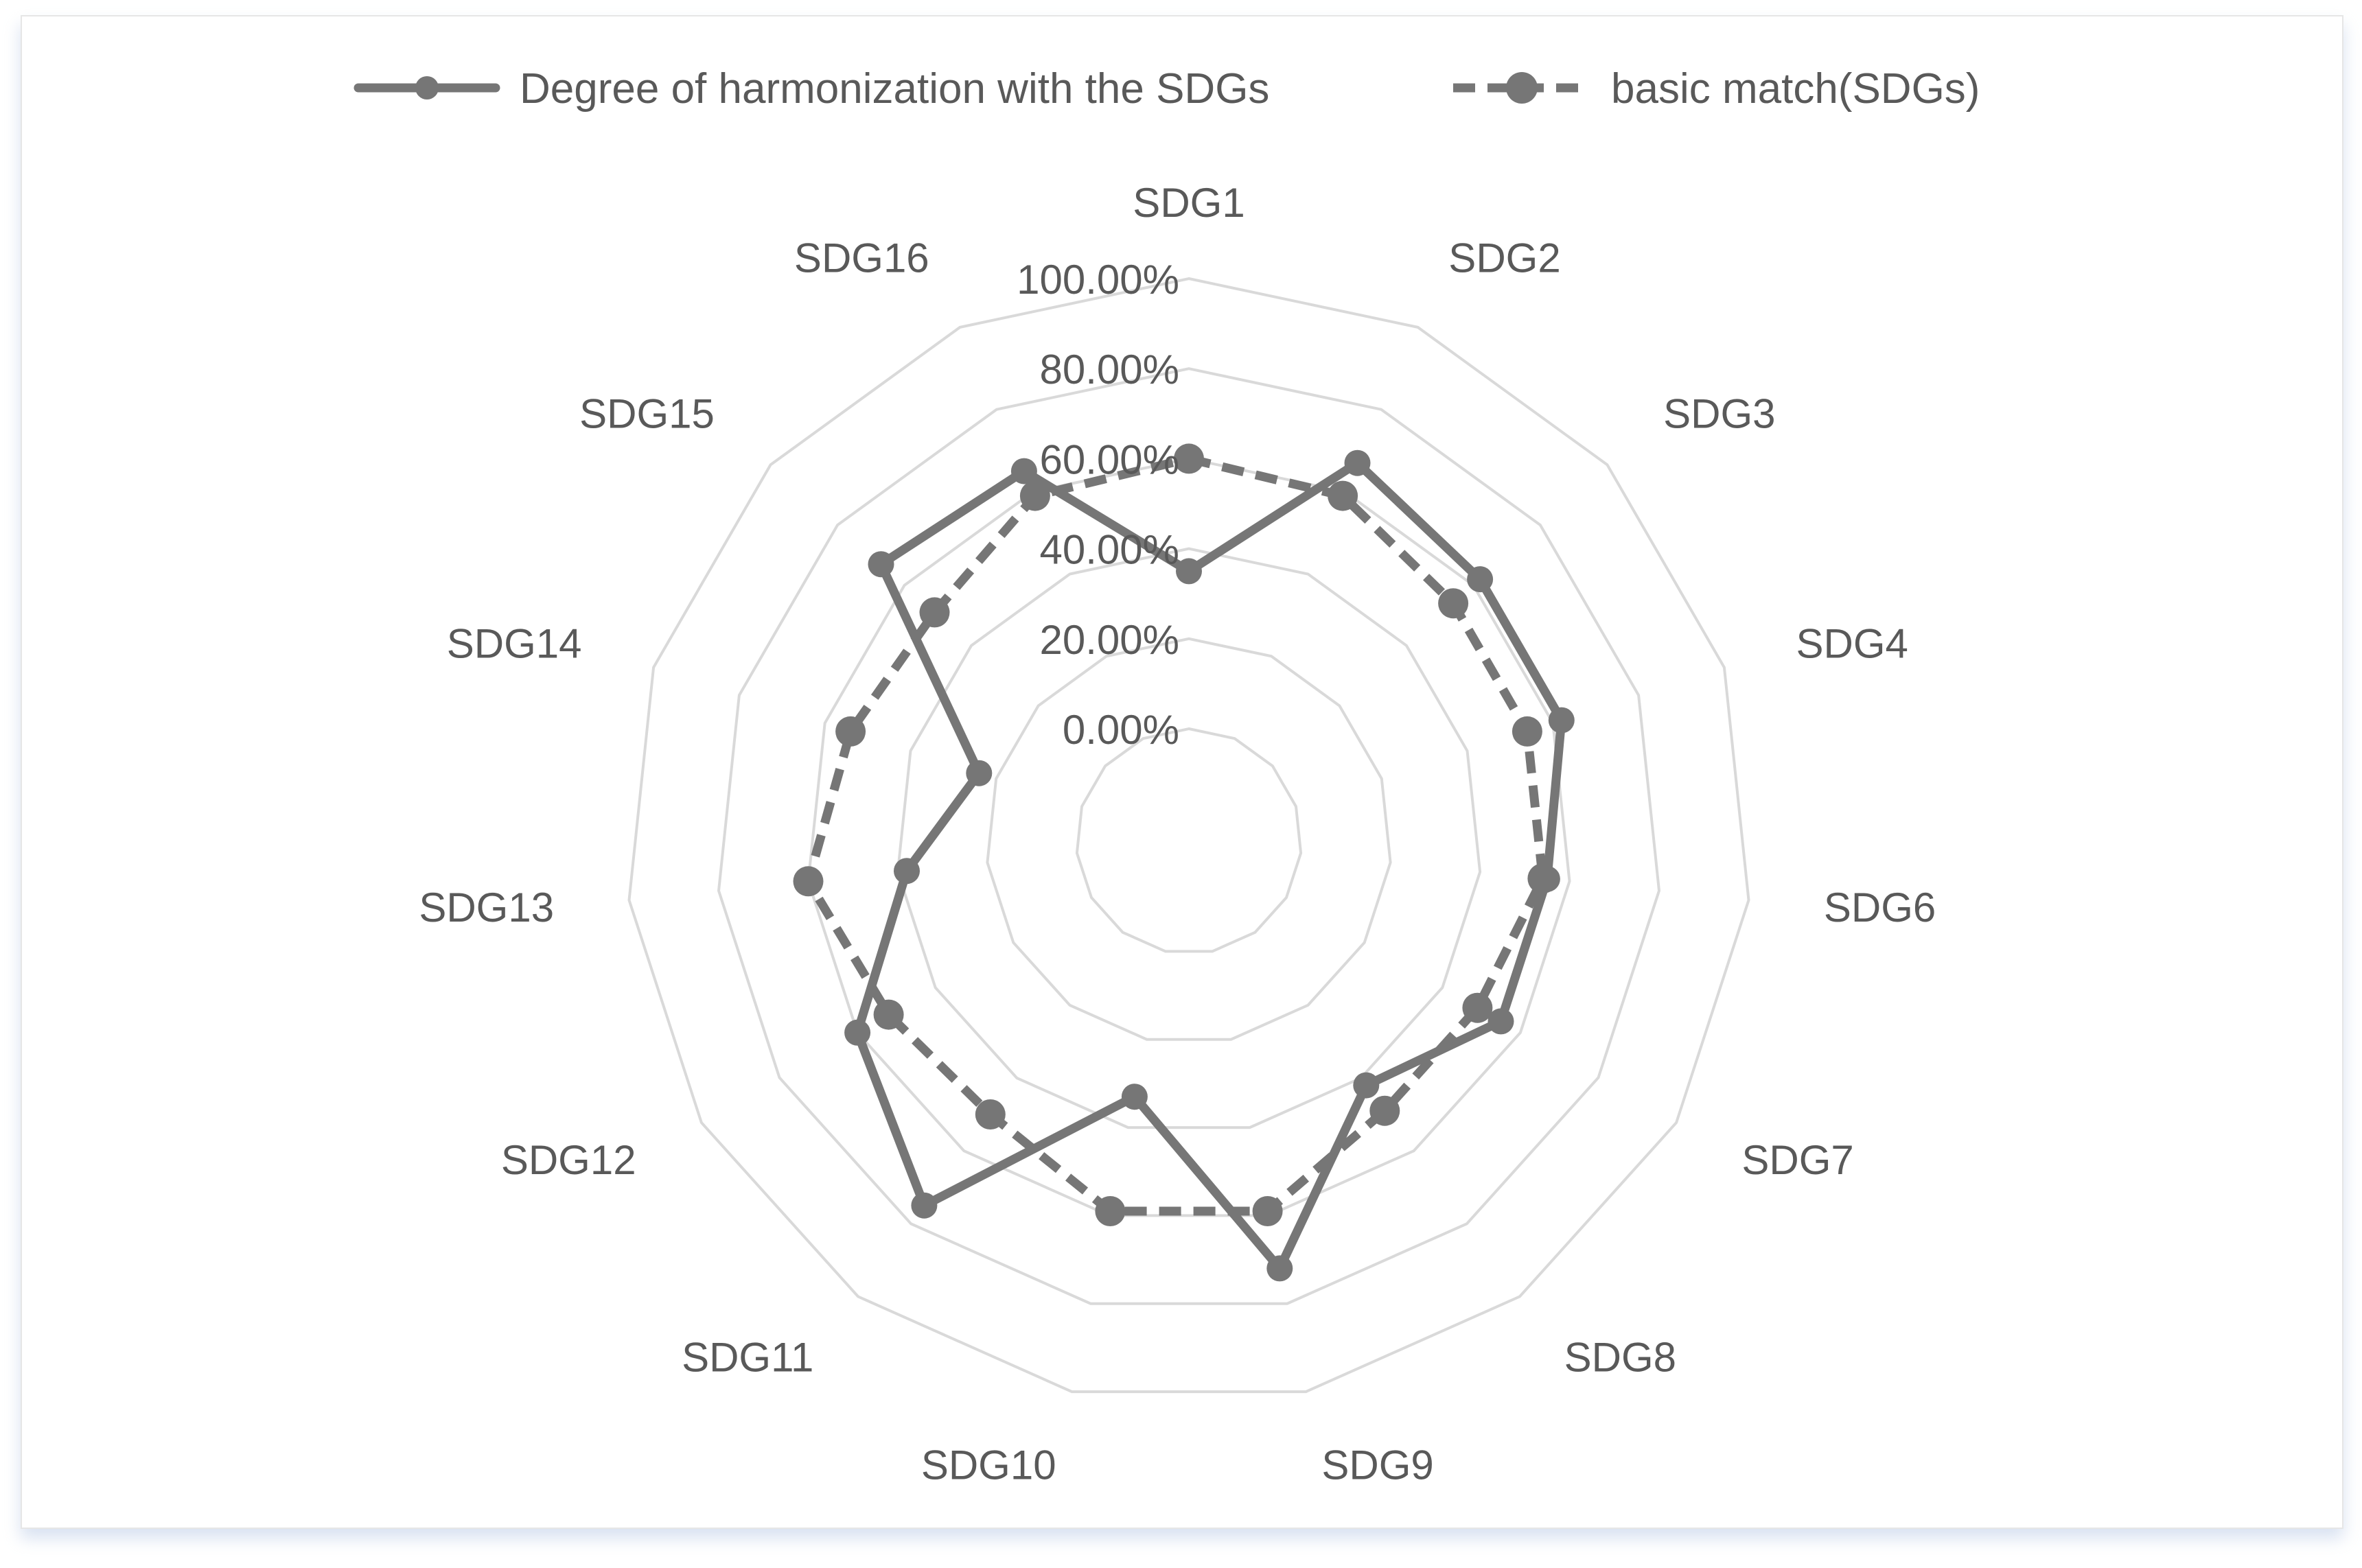 The width and height of the screenshot is (2362, 1568). What do you see at coordinates (514, 644) in the screenshot?
I see `category-label-sdg14: SDG14` at bounding box center [514, 644].